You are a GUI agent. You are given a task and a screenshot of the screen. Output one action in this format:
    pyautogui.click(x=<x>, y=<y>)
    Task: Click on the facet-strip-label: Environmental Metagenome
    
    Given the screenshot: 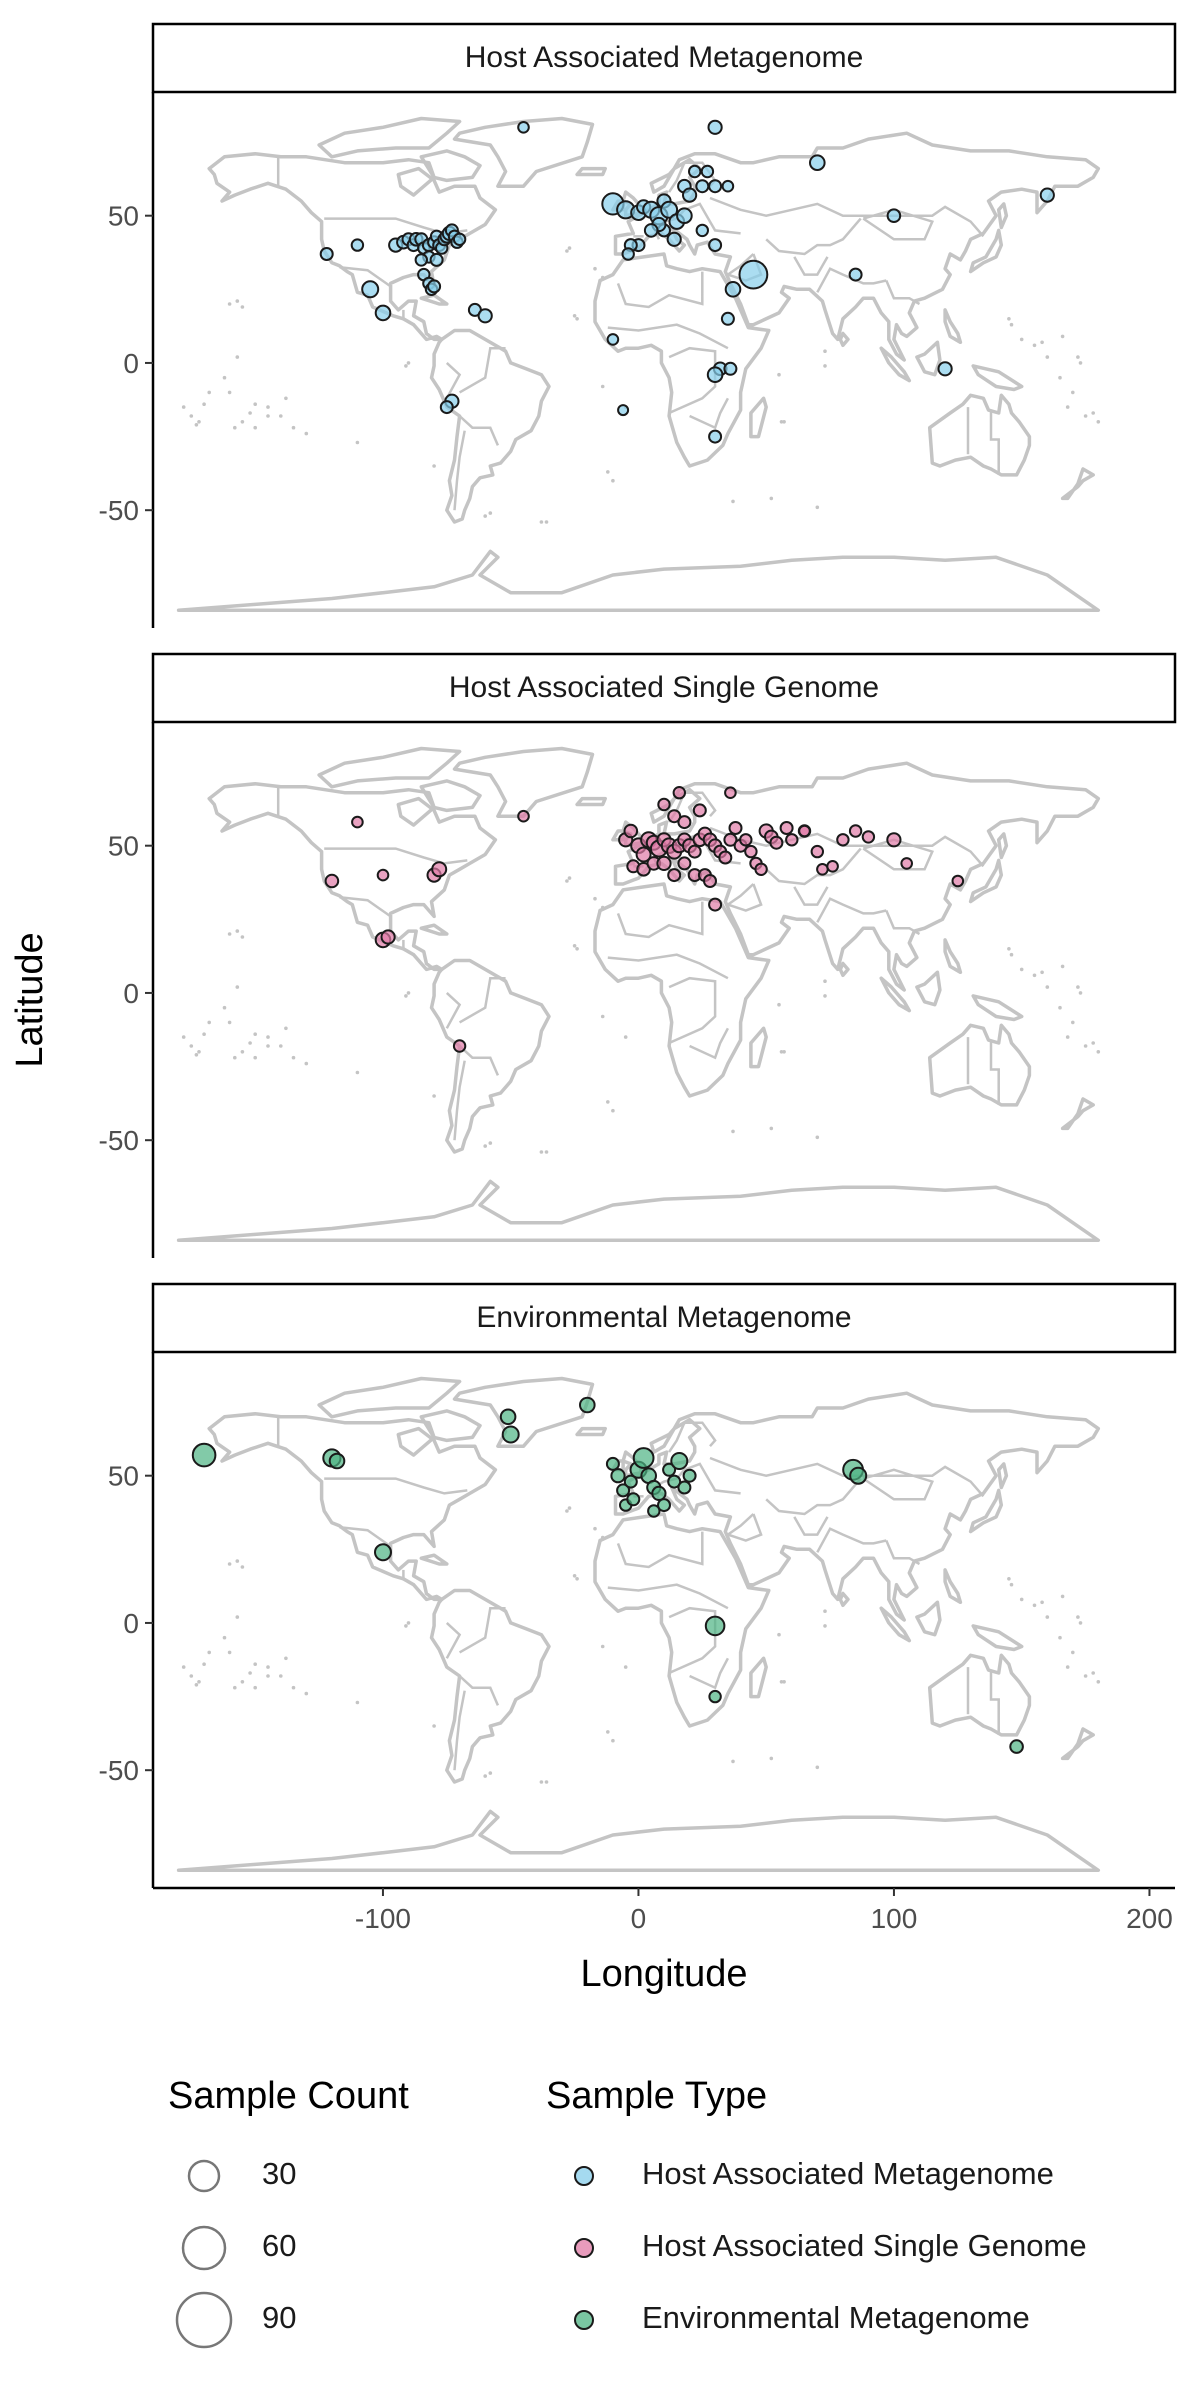 What is the action you would take?
    pyautogui.click(x=663, y=1317)
    